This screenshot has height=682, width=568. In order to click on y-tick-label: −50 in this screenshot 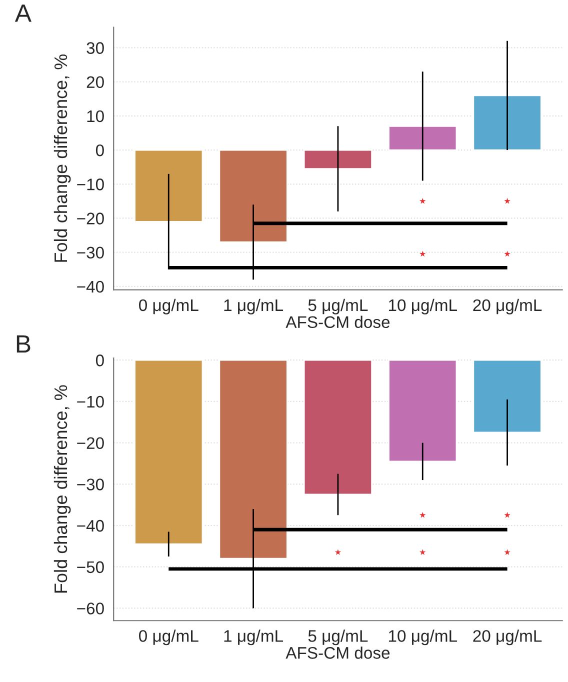, I will do `click(90, 567)`.